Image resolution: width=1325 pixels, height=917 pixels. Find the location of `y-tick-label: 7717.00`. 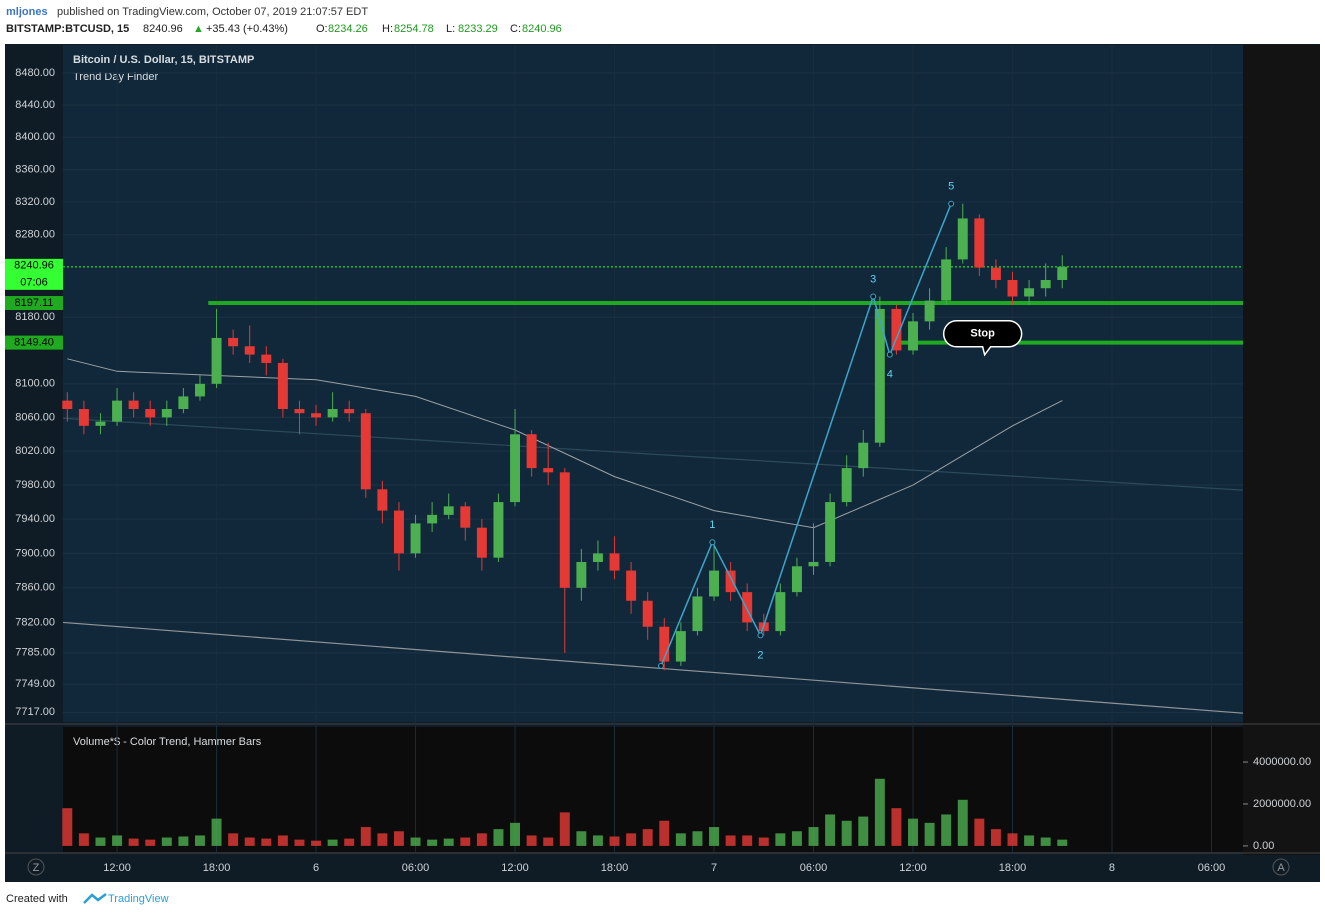

y-tick-label: 7717.00 is located at coordinates (35, 712).